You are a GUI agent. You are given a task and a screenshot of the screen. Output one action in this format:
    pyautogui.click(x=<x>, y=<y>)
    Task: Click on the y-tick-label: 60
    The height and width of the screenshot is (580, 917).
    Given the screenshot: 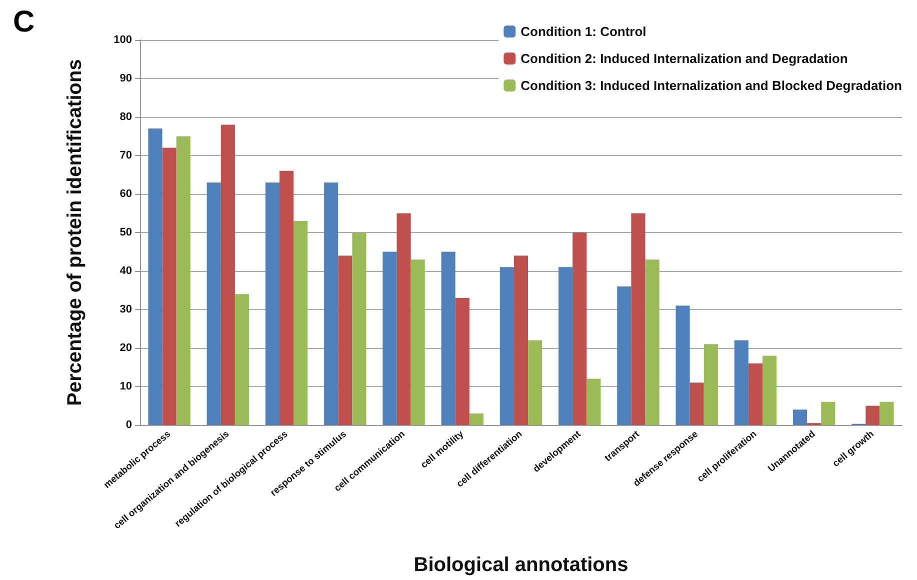 What is the action you would take?
    pyautogui.click(x=126, y=194)
    